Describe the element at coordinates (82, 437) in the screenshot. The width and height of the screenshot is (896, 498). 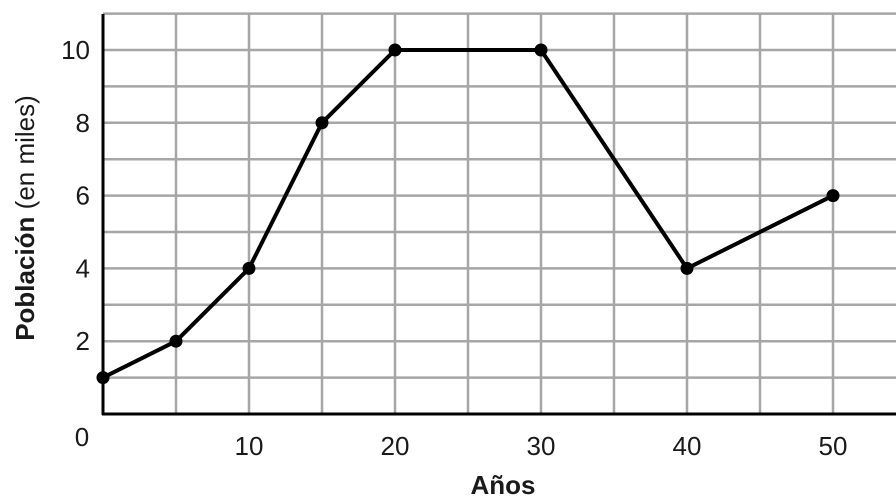
I see `origin-tick-label: 0` at that location.